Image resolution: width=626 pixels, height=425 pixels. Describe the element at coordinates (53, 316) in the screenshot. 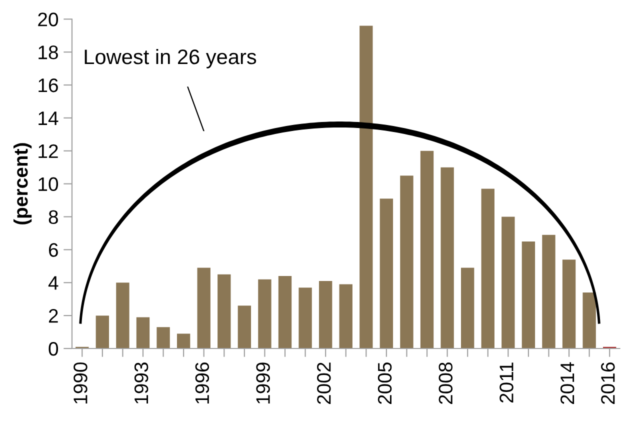

I see `y-tick-label: 2` at that location.